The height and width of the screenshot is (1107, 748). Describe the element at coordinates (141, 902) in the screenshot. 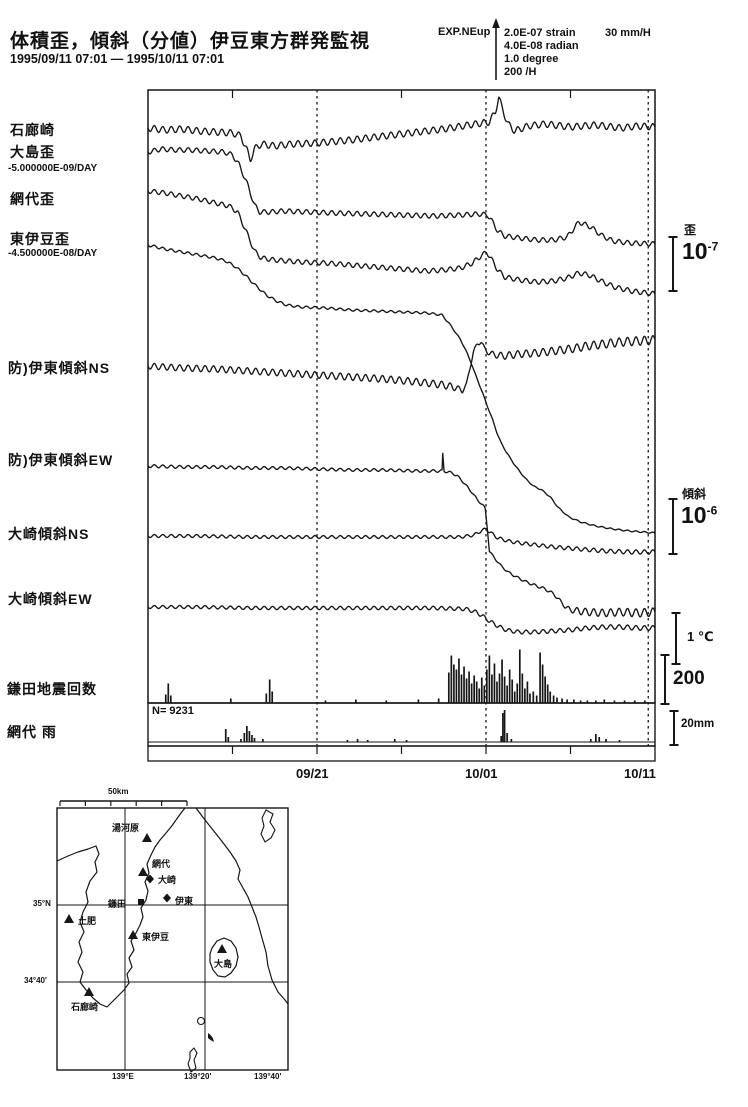

I see `station-marker-square` at that location.